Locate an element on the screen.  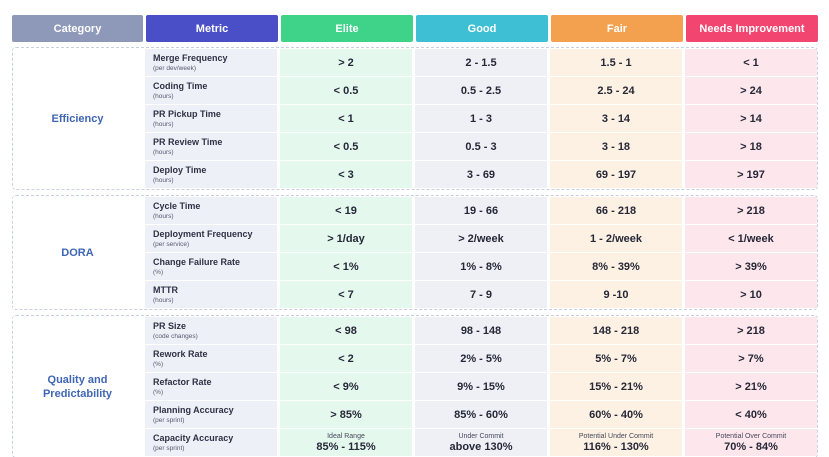
good-cell: 1 - 3 is located at coordinates (481, 118).